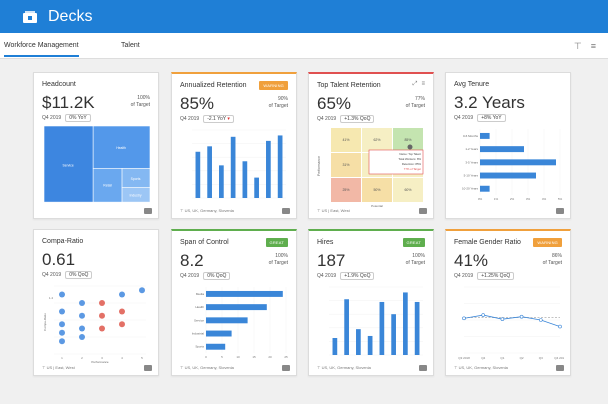 The image size is (608, 404). I want to click on category-label: 5-10 Years, so click(471, 176).